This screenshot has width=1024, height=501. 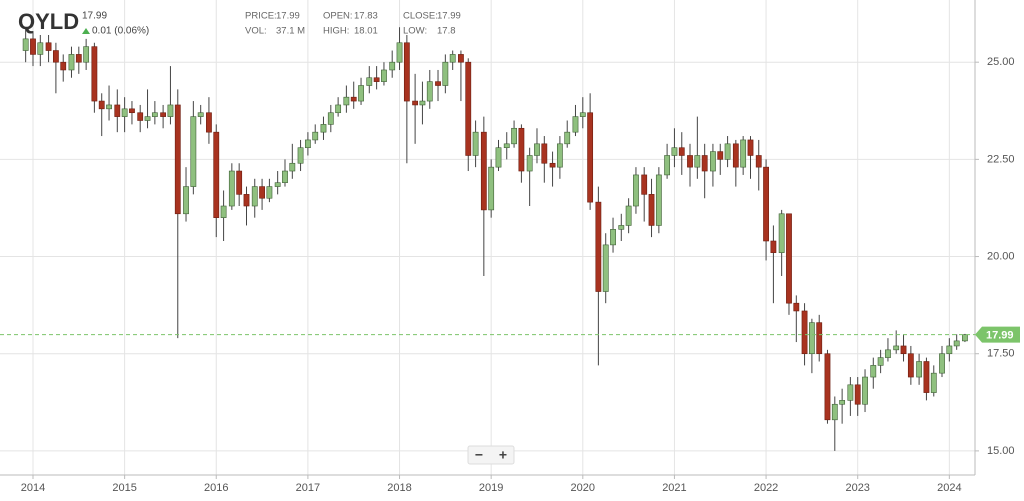 I want to click on last-price-label: 17.99, so click(x=1000, y=336).